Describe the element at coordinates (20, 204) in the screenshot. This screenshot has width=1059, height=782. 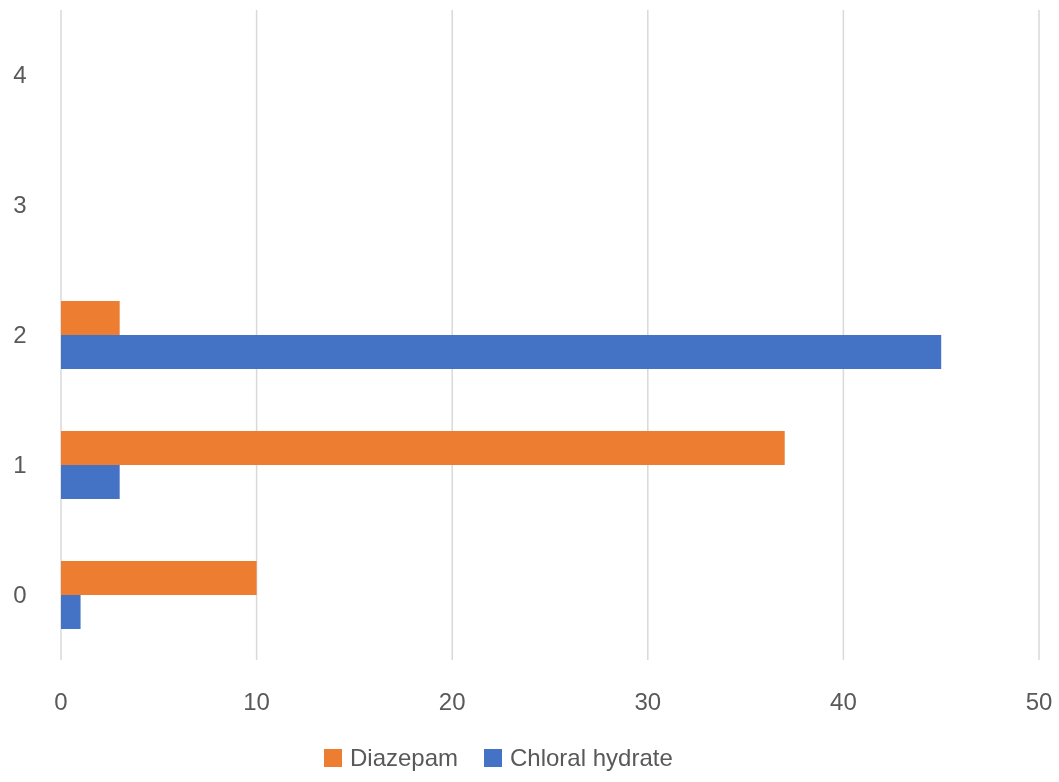
I see `y-tick-label: 3` at that location.